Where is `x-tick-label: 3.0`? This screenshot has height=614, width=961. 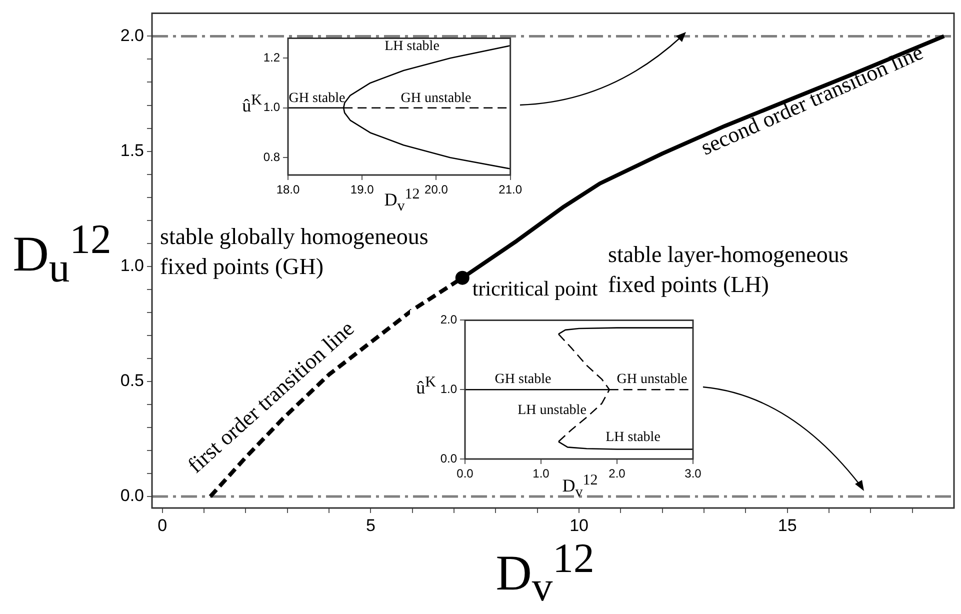 x-tick-label: 3.0 is located at coordinates (693, 473).